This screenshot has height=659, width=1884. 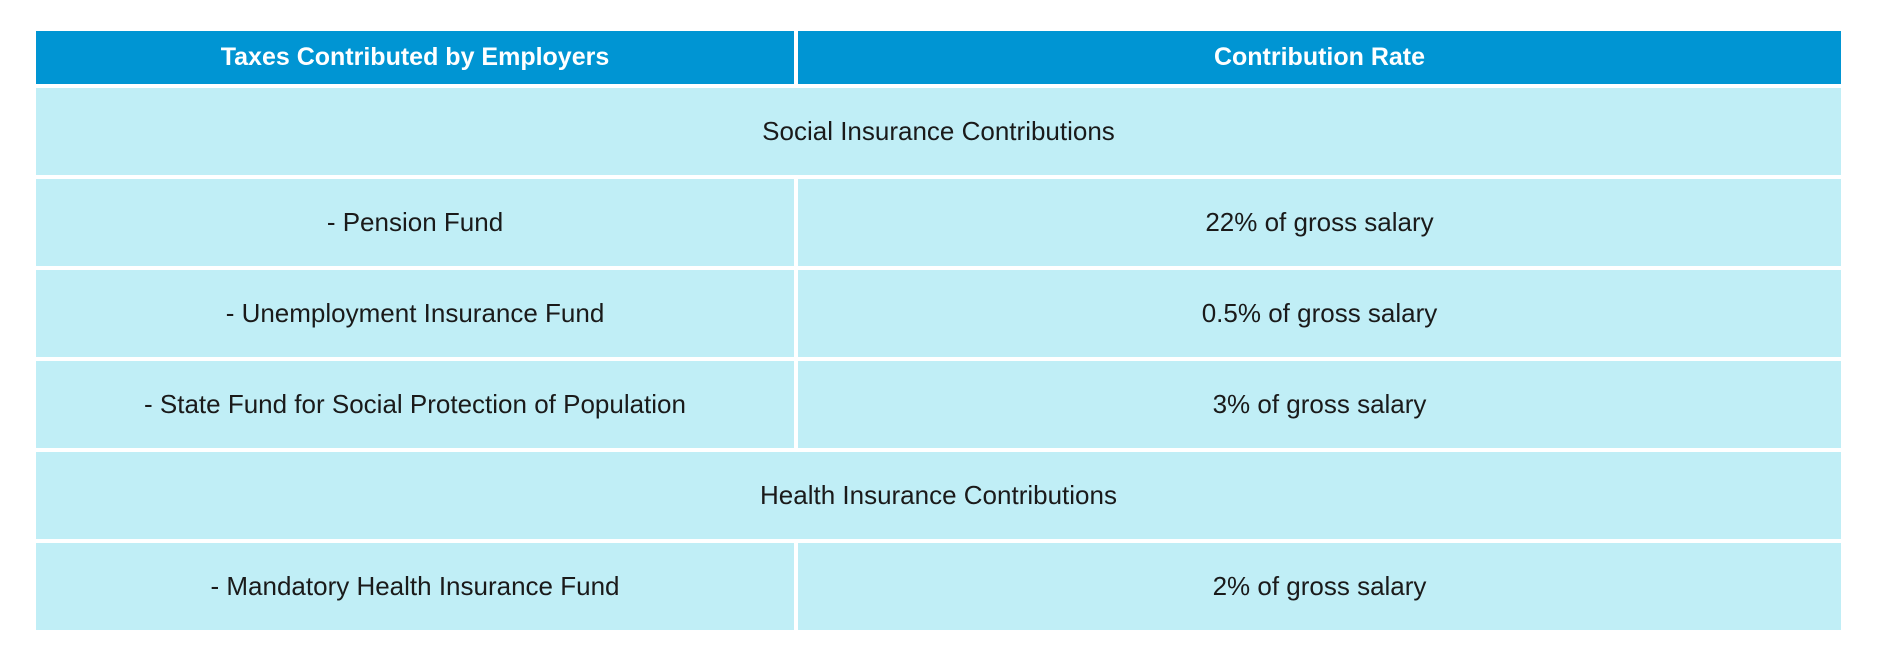 I want to click on tax-name: - Pension Fund, so click(x=415, y=222).